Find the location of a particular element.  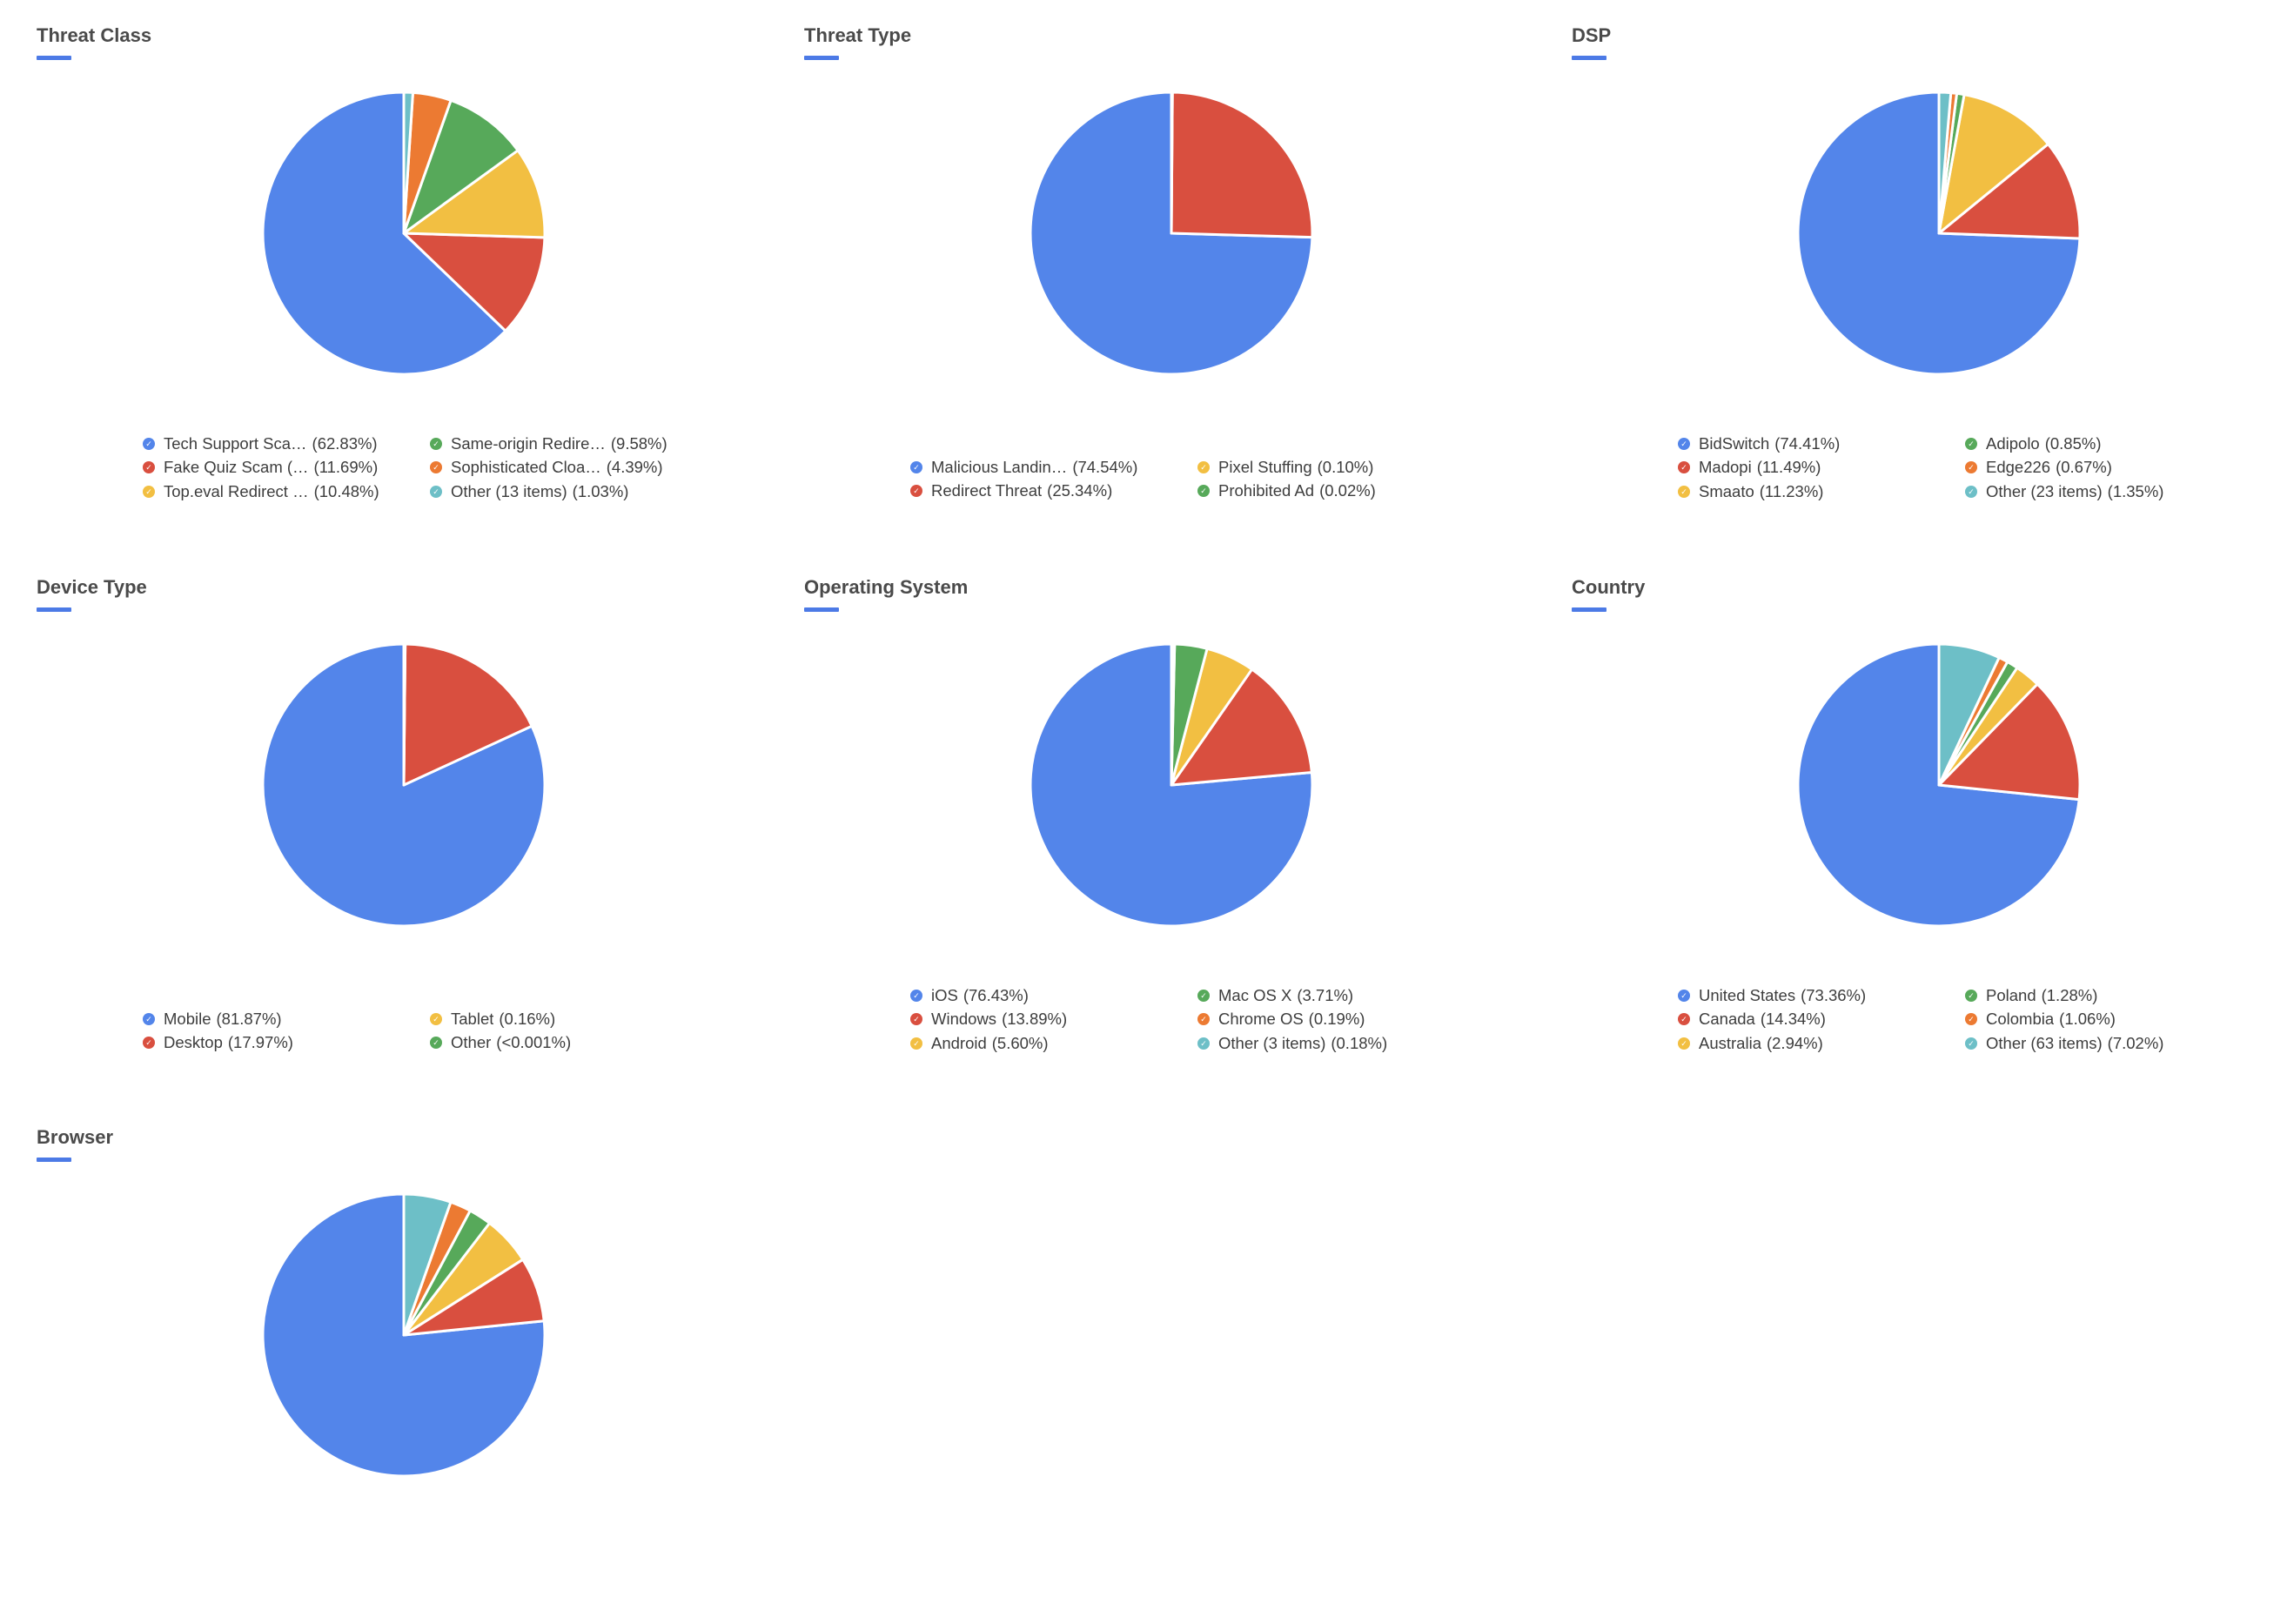

legend-item: ✓Other(<0.001%) is located at coordinates (500, 1043).